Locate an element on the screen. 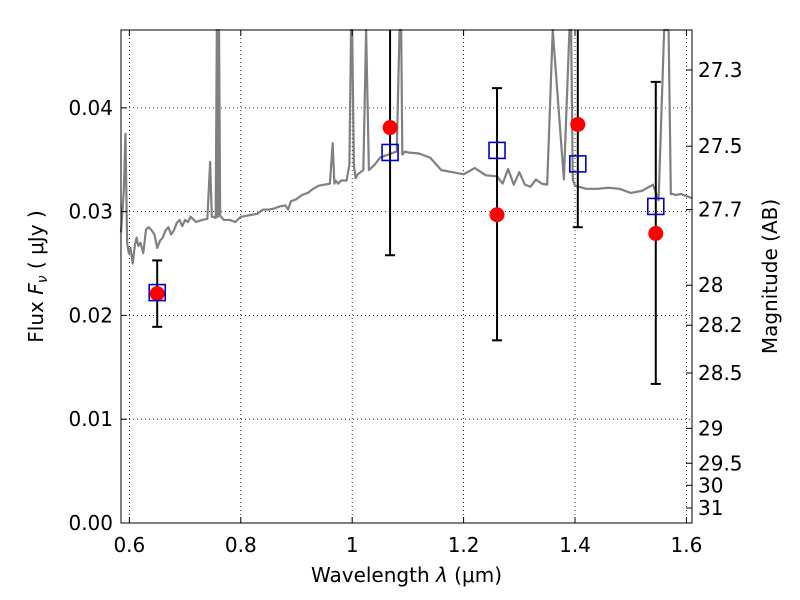 This screenshot has width=800, height=600. x-tick-label: 1 is located at coordinates (352, 545).